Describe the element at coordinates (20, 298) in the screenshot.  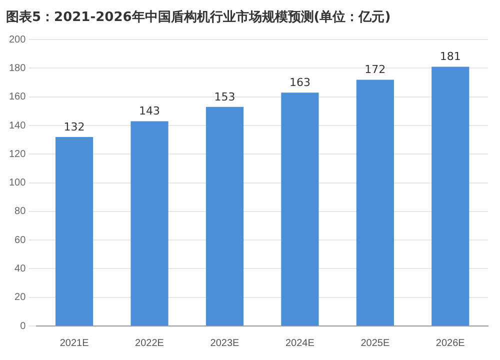
I see `y-tick-label: 20` at that location.